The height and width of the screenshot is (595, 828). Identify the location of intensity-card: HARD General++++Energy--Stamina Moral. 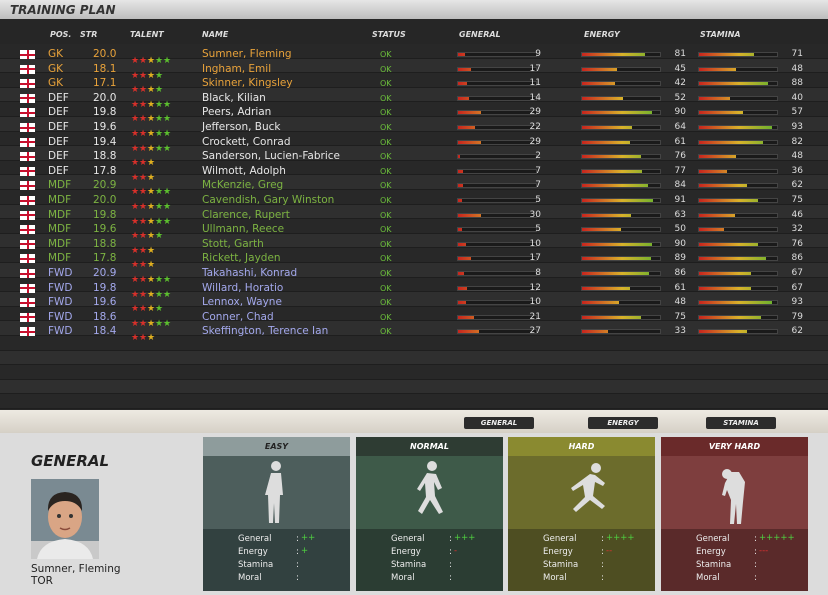
(581, 514).